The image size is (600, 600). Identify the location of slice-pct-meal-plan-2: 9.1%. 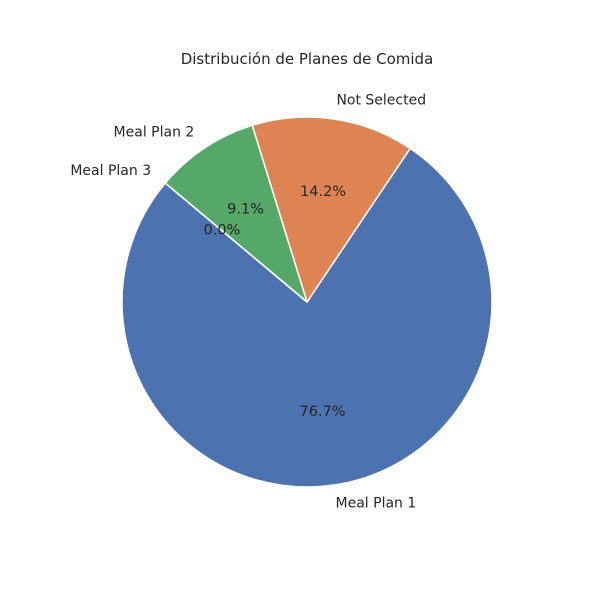
(245, 210).